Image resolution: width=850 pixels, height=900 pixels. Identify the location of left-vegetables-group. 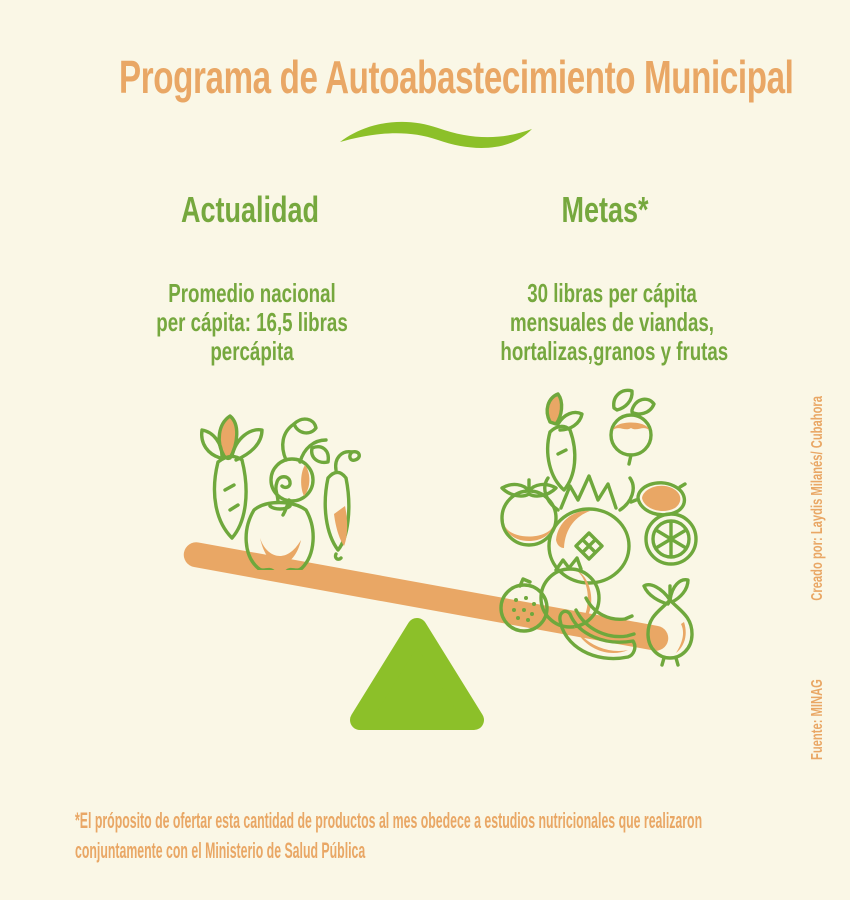
(280, 492).